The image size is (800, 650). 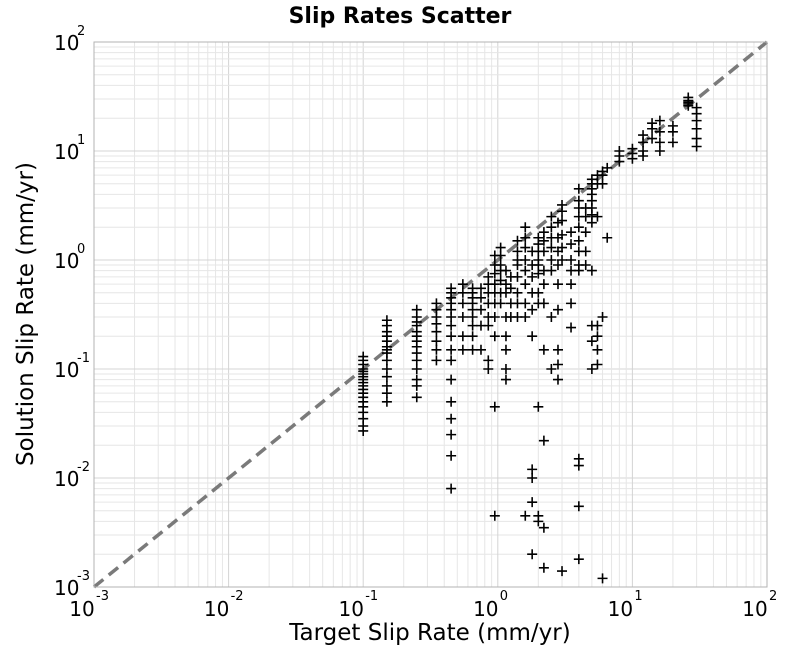 I want to click on x-tick-label: 10², so click(x=759, y=605).